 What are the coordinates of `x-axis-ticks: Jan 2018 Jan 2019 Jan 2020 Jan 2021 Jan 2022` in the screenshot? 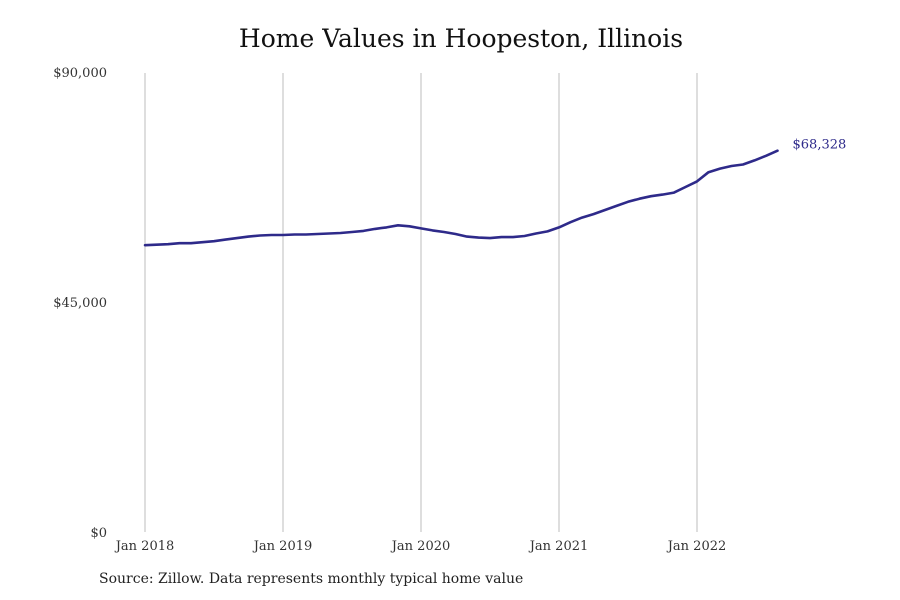 It's located at (420, 546).